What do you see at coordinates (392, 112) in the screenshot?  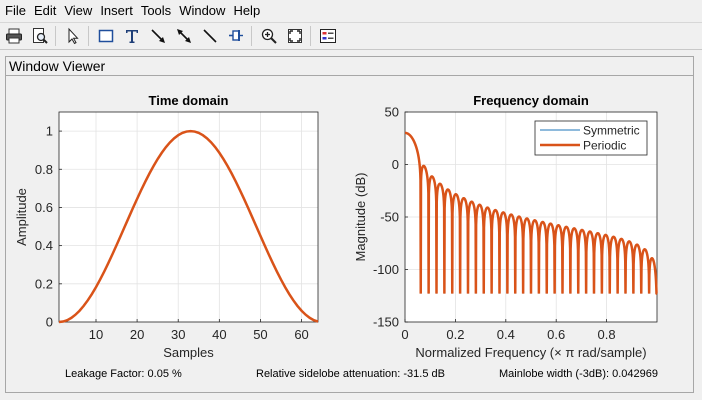 I see `y-tick-label: 50` at bounding box center [392, 112].